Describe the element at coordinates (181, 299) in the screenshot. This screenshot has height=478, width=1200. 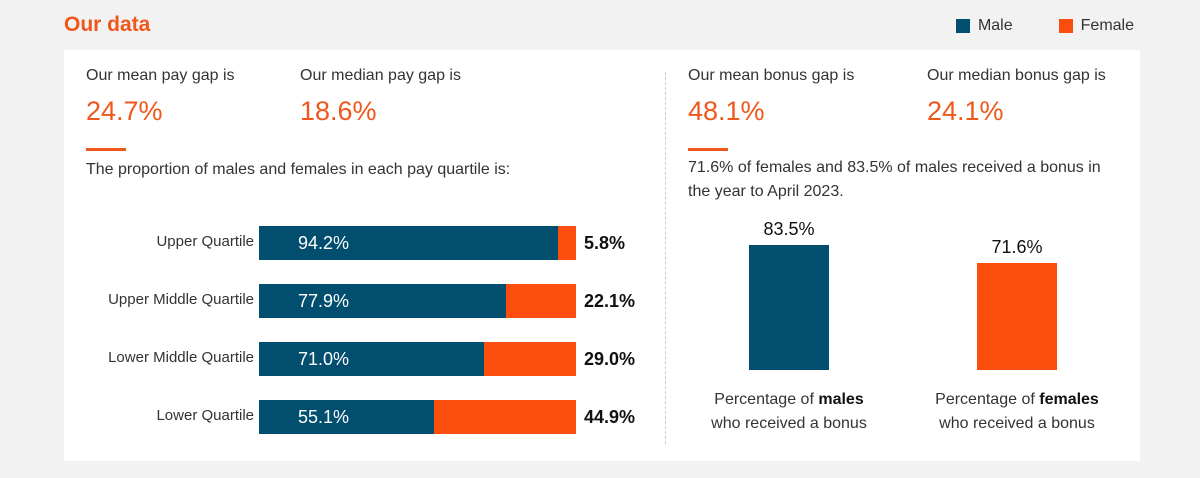
I see `quartile-label: Upper Middle Quartile` at that location.